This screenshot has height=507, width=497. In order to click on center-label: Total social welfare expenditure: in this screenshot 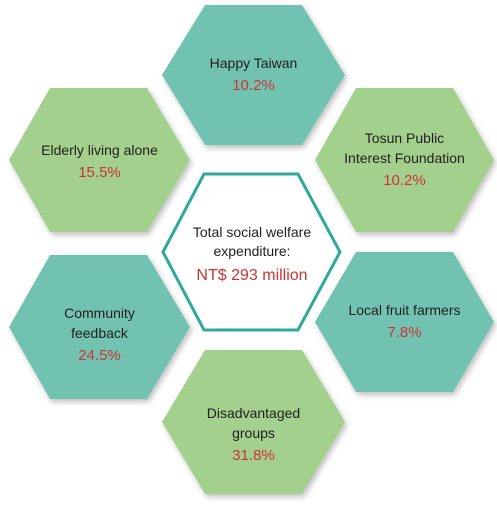, I will do `click(252, 241)`.